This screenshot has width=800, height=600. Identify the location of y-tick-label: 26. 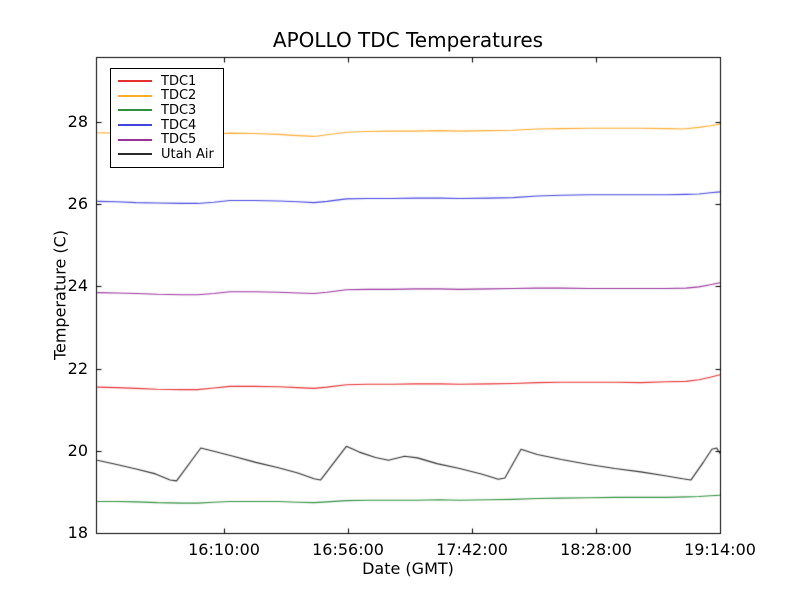
(77, 204).